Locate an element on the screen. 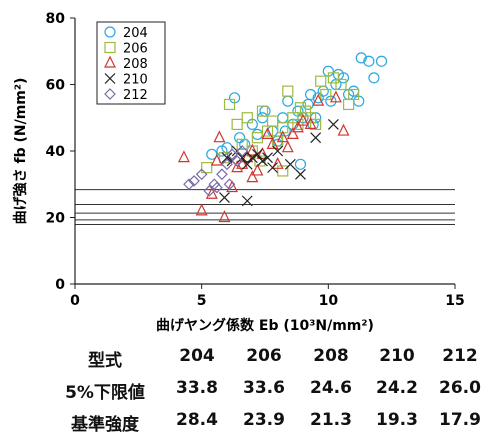 The image size is (491, 438). table-row-label: 基準強度 is located at coordinates (105, 425).